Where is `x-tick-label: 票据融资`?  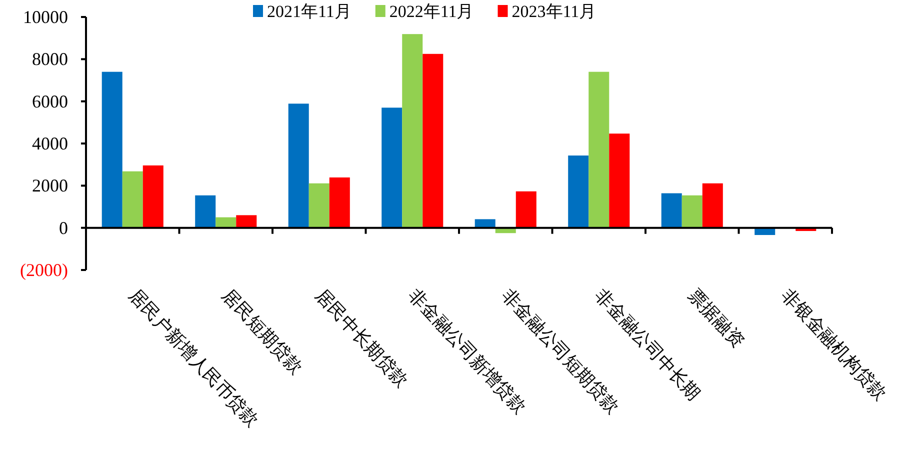
x-tick-label: 票据融资 is located at coordinates (716, 318).